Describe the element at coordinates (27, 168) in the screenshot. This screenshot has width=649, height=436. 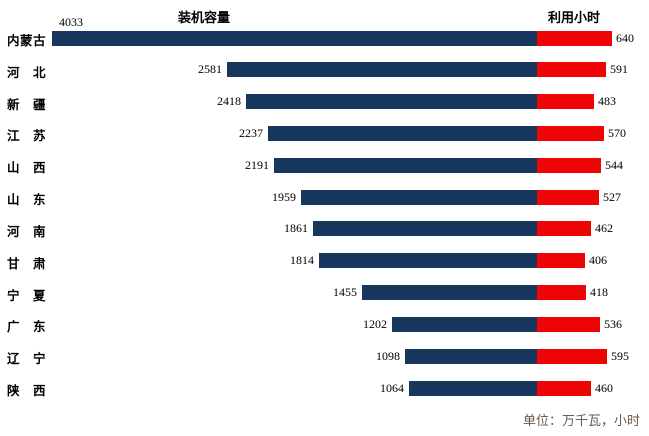
I see `category-label: 山 西` at that location.